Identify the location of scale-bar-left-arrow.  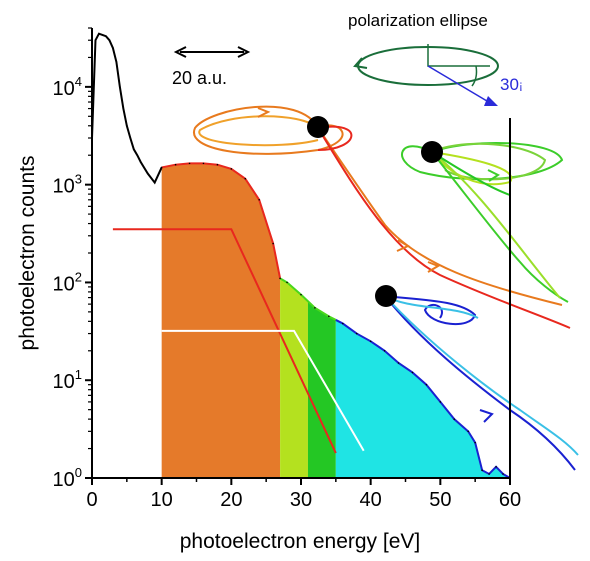
(180, 52).